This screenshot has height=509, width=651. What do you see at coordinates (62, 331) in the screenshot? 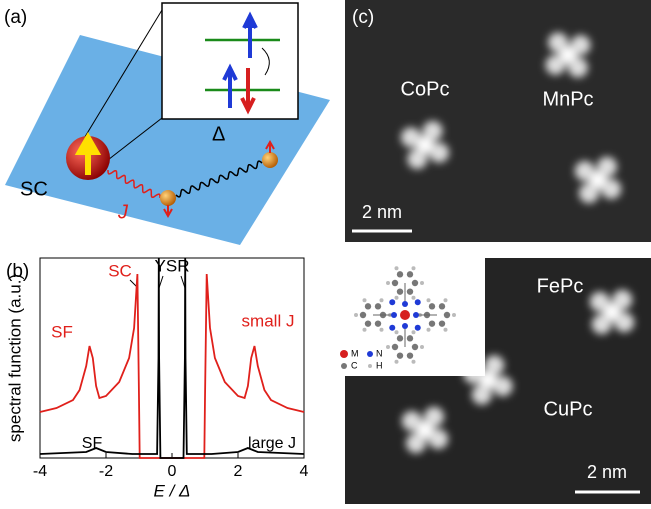
I see `annotation: SF` at bounding box center [62, 331].